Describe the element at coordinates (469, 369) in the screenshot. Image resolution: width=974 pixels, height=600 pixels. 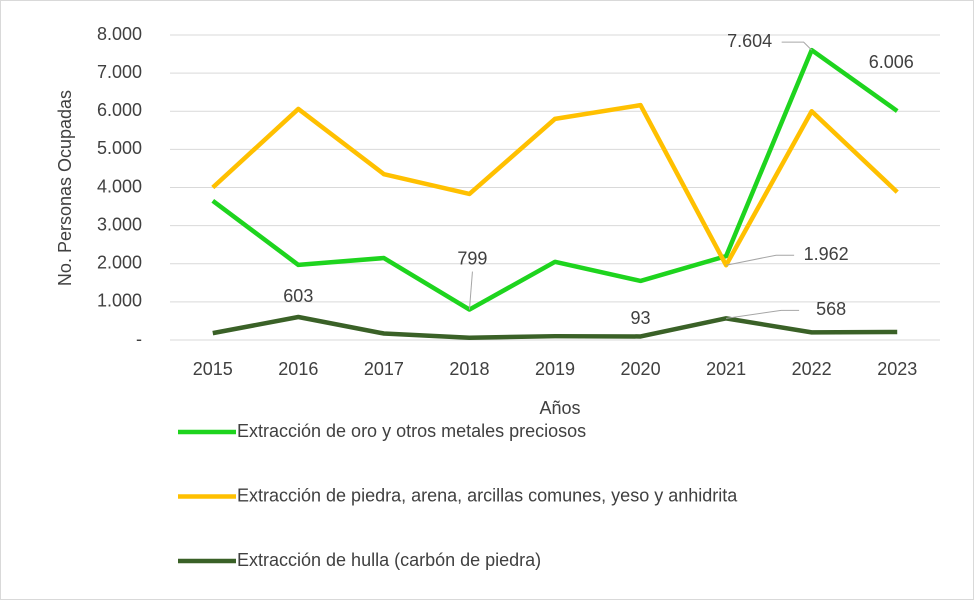
I see `x-tick-label: 2018` at that location.